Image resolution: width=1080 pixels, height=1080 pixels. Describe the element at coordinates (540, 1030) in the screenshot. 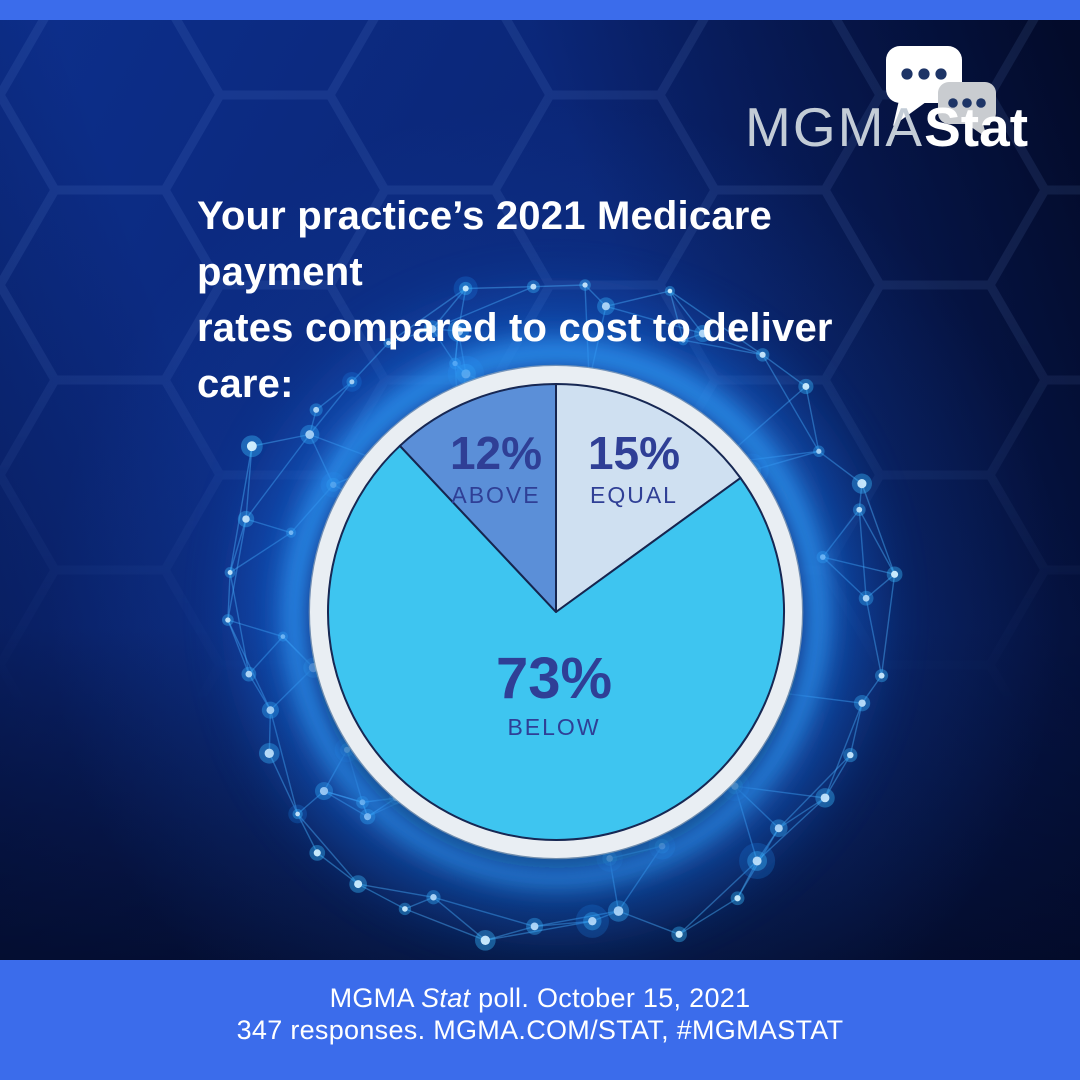

I see `footer-line-2: 347 responses. MGMA.COM/STAT, #MGMASTAT` at that location.